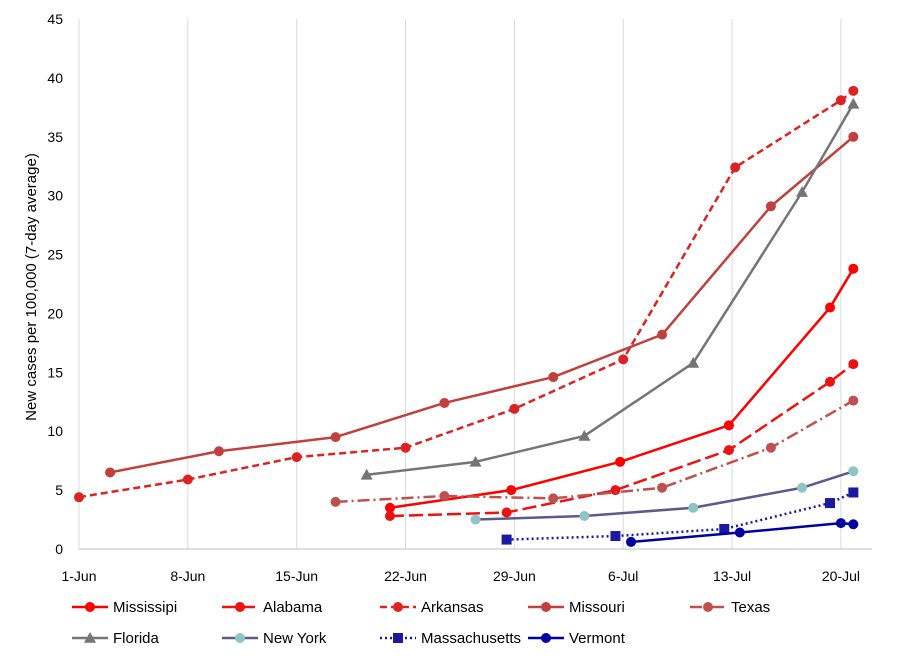 This screenshot has width=908, height=660. What do you see at coordinates (471, 638) in the screenshot?
I see `legend-label: Massachusetts` at bounding box center [471, 638].